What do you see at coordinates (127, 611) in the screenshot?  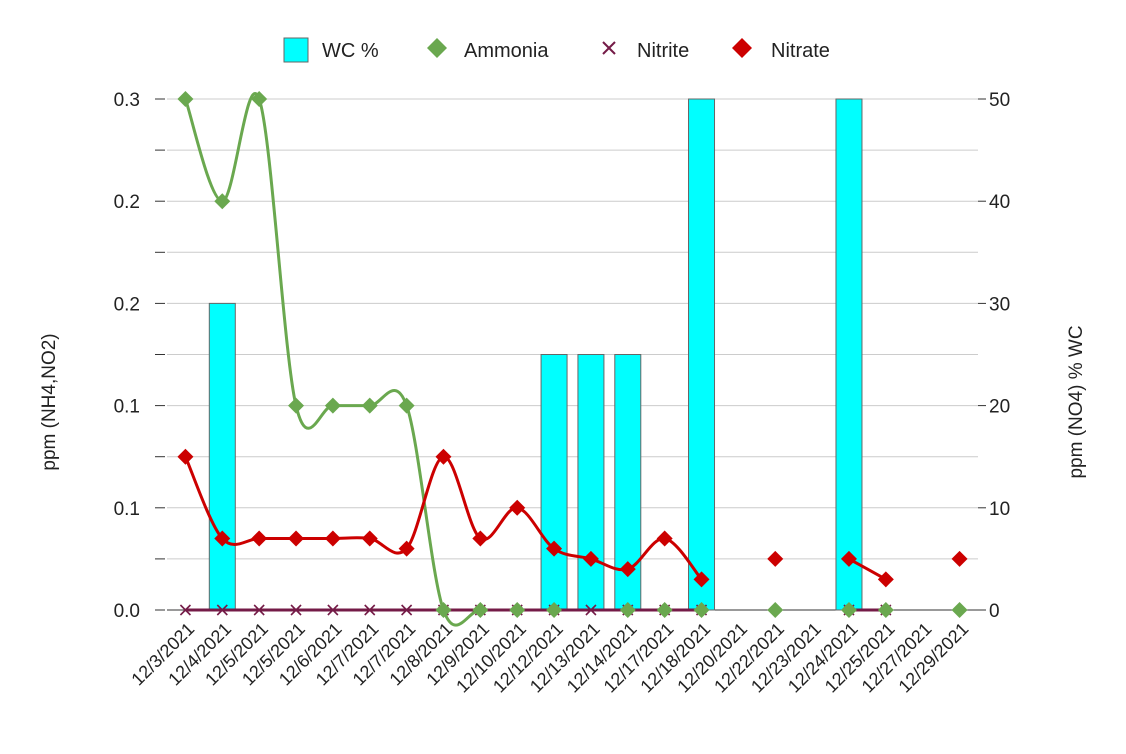 I see `left-tick-label: 0.0` at bounding box center [127, 611].